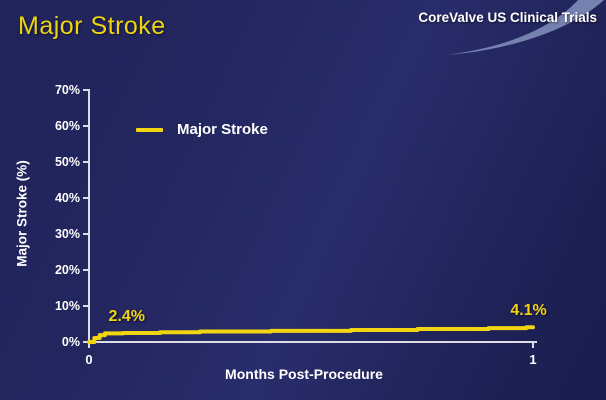 The width and height of the screenshot is (606, 400). Describe the element at coordinates (311, 334) in the screenshot. I see `major-stroke-line` at that location.